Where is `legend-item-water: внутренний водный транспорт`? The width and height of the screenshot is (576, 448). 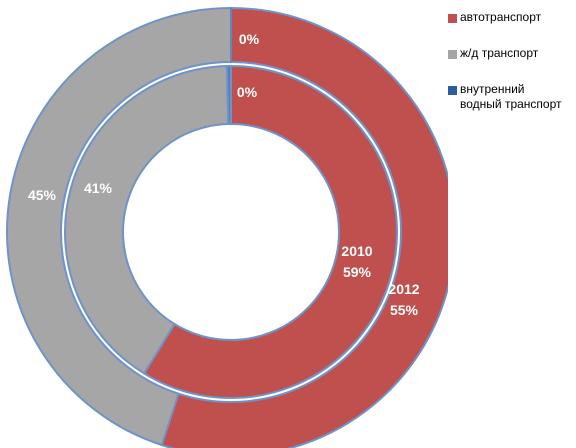 legend-item-water: внутренний водный транспорт is located at coordinates (512, 97).